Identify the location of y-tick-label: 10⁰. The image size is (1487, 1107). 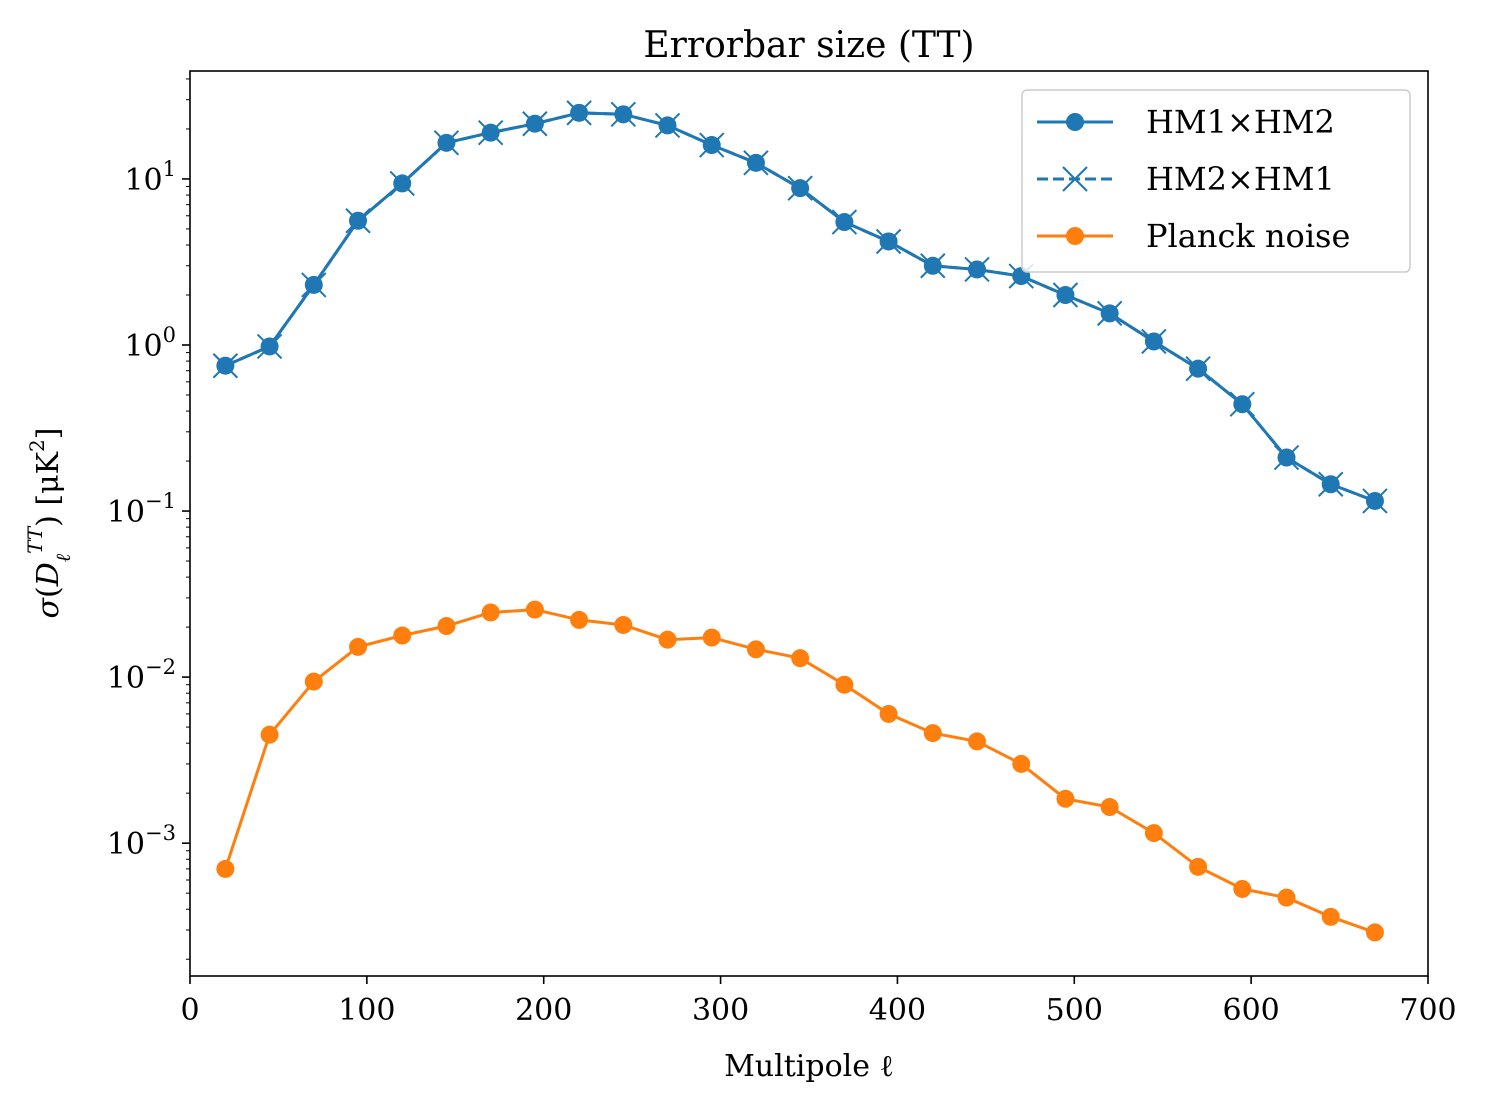
(150, 343).